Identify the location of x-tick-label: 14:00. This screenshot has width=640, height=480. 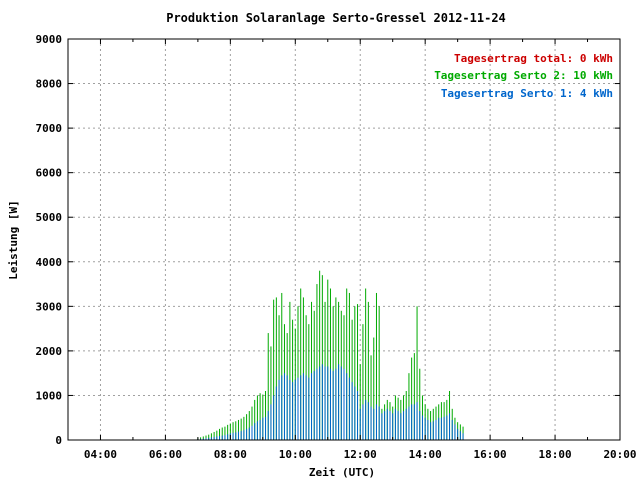
(425, 454).